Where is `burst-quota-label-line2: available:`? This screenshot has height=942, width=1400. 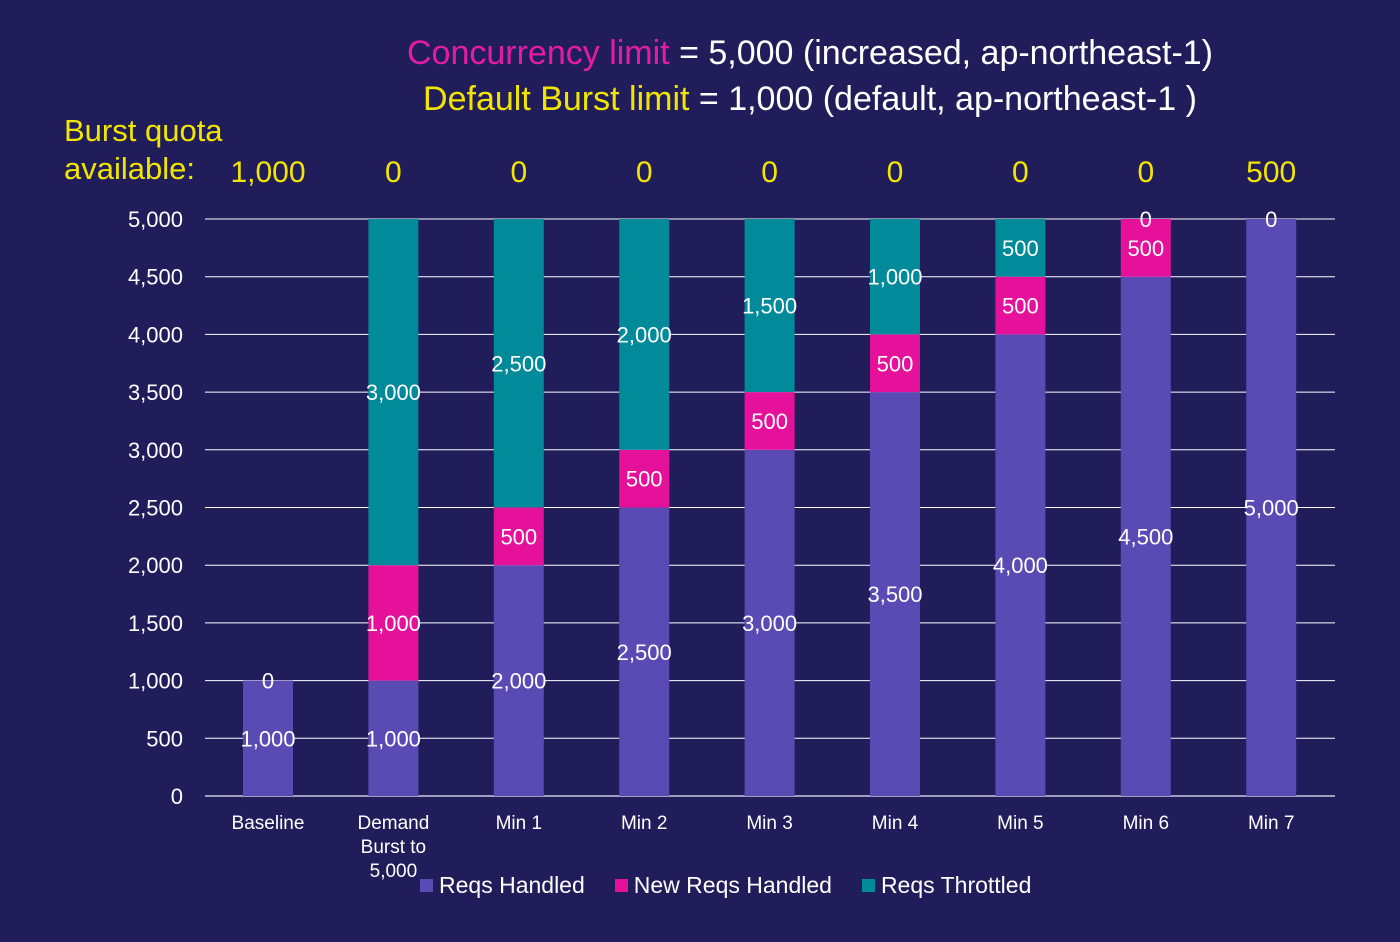 burst-quota-label-line2: available: is located at coordinates (129, 168).